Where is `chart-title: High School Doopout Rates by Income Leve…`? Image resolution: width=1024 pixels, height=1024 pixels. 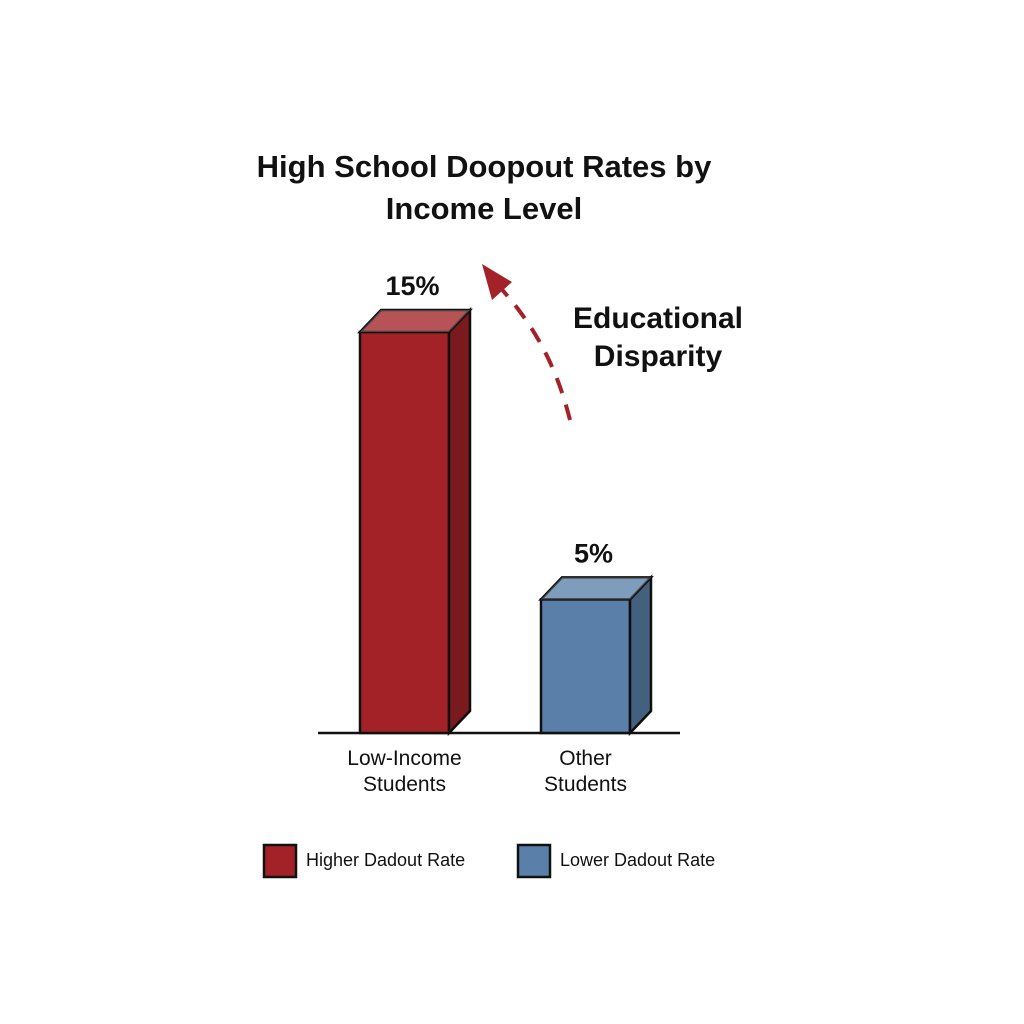 chart-title: High School Doopout Rates by Income Leve… is located at coordinates (484, 187).